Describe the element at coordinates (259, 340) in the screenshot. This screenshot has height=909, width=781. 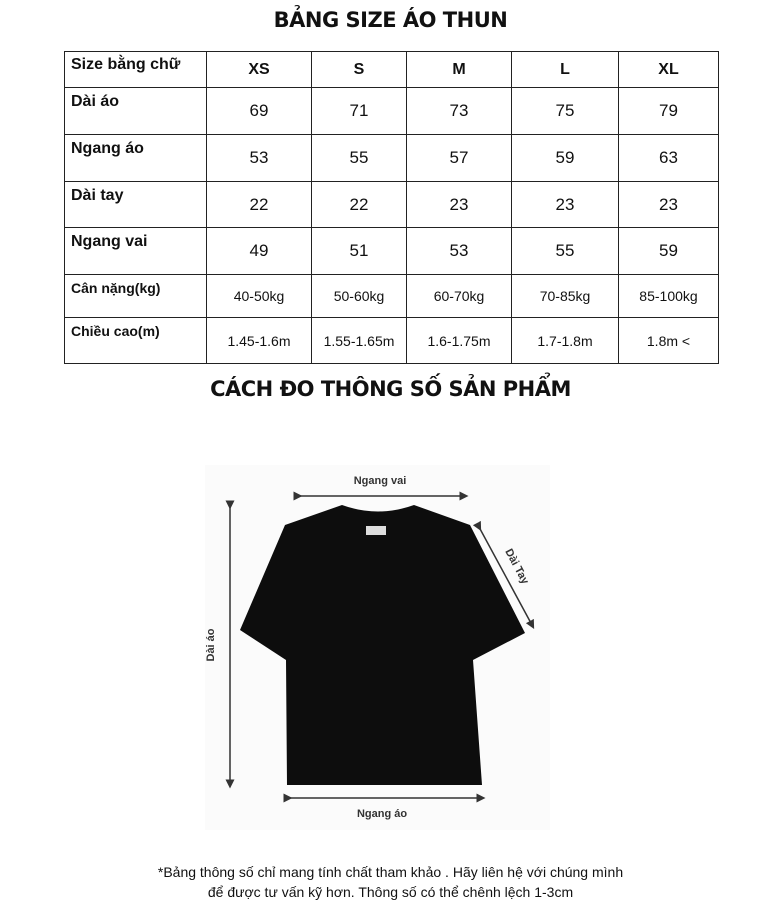
I see `table-cell: 1.45-1.6m` at that location.